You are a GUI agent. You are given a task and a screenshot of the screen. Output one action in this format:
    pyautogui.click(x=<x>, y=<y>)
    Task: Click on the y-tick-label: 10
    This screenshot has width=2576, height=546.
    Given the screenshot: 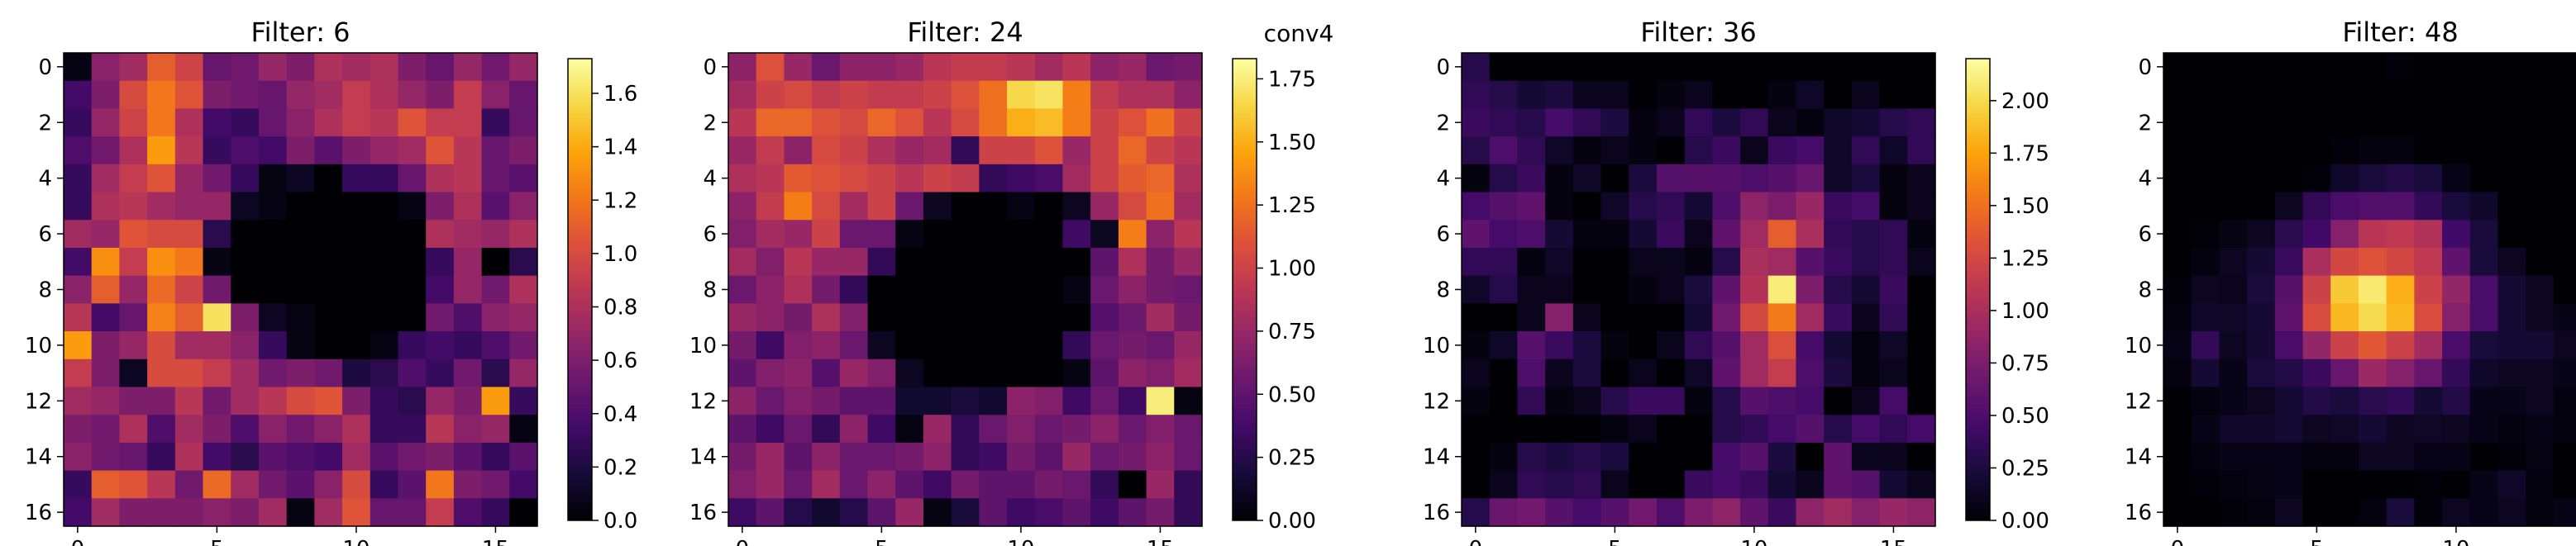 What is the action you would take?
    pyautogui.click(x=38, y=346)
    